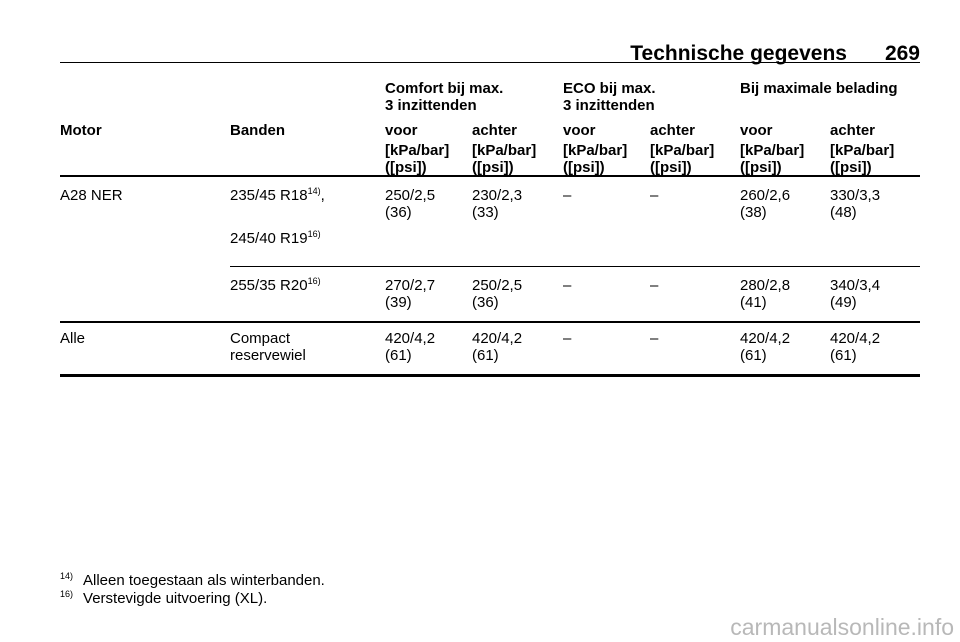 The width and height of the screenshot is (960, 642). I want to click on footnote: 14) Alleen toegestaan als winterbanden., so click(192, 580).